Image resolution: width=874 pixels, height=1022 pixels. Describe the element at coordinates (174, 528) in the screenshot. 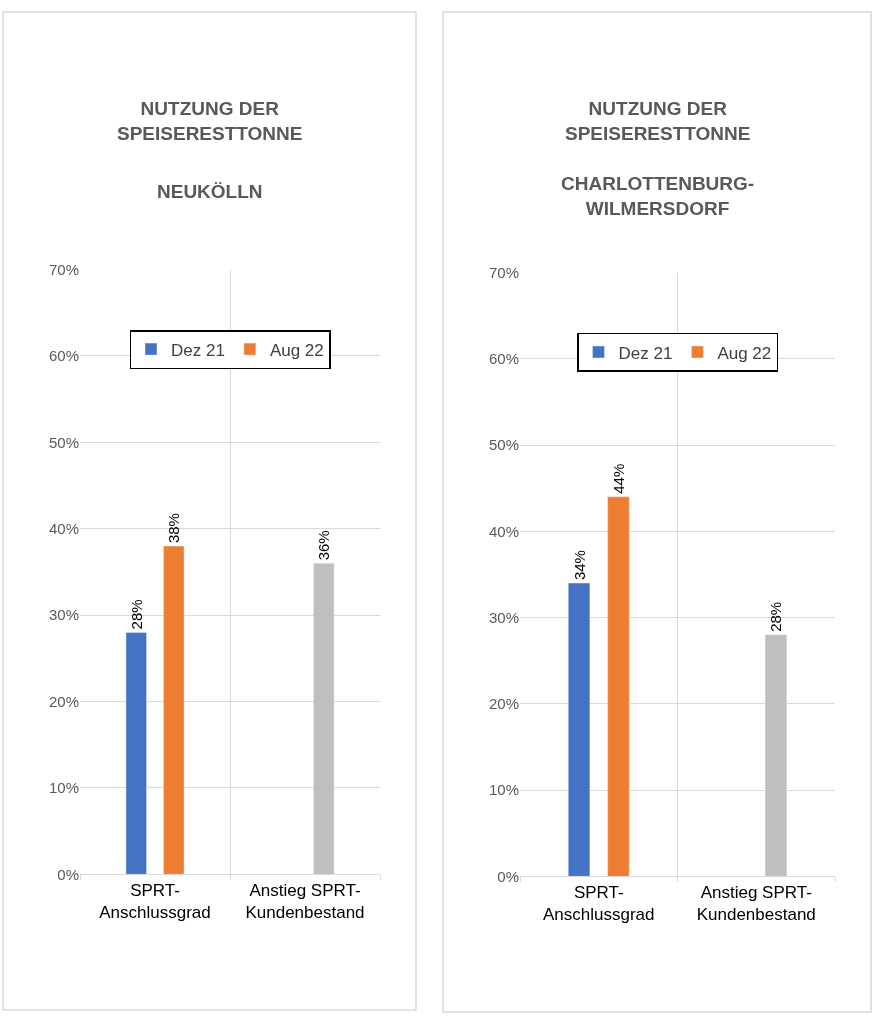

I see `data-label: 38%` at that location.